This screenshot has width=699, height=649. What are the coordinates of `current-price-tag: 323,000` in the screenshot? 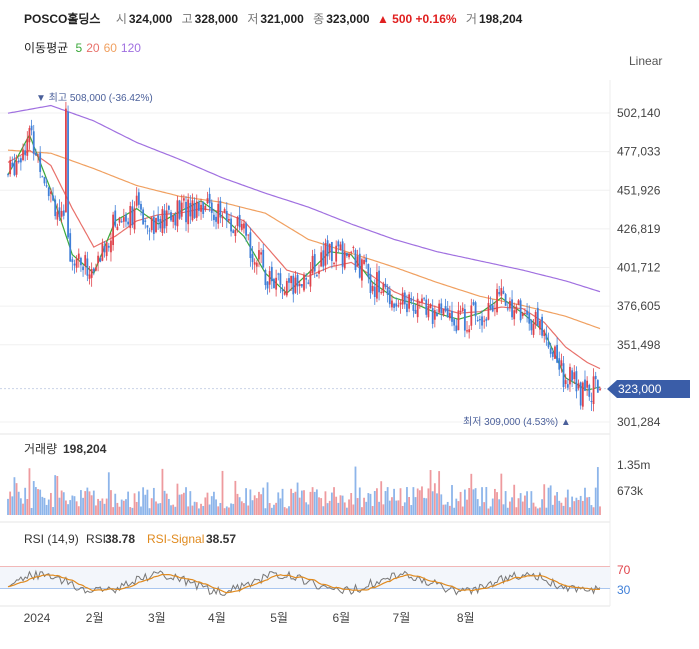 It's located at (648, 389).